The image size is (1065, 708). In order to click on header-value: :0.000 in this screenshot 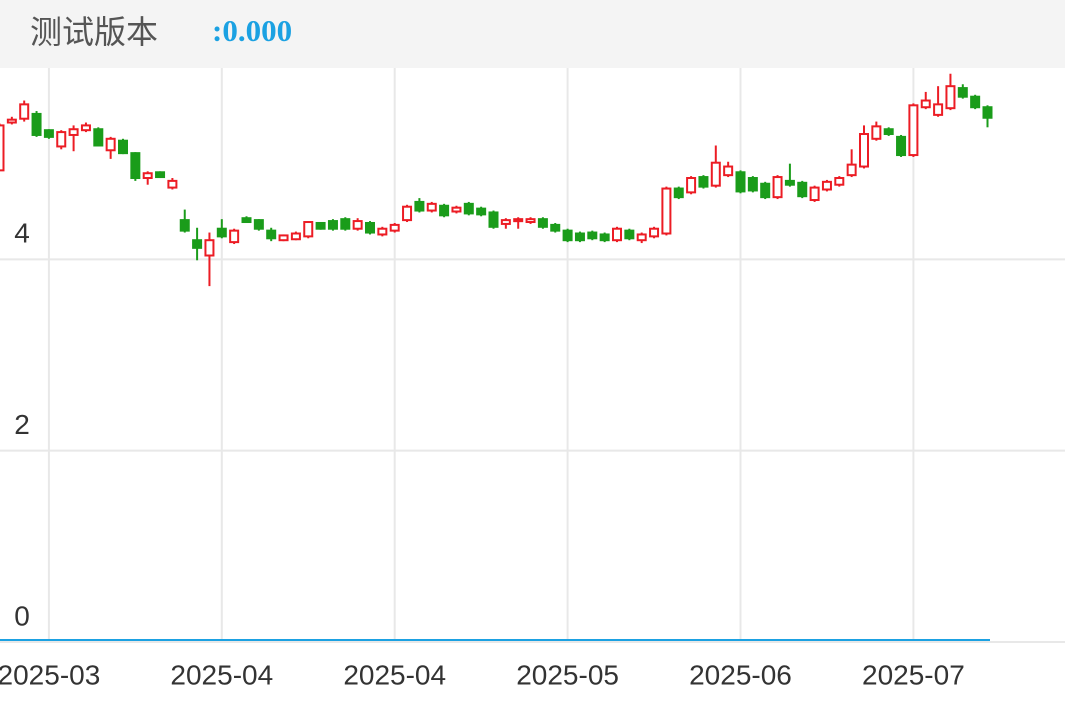, I will do `click(252, 30)`.